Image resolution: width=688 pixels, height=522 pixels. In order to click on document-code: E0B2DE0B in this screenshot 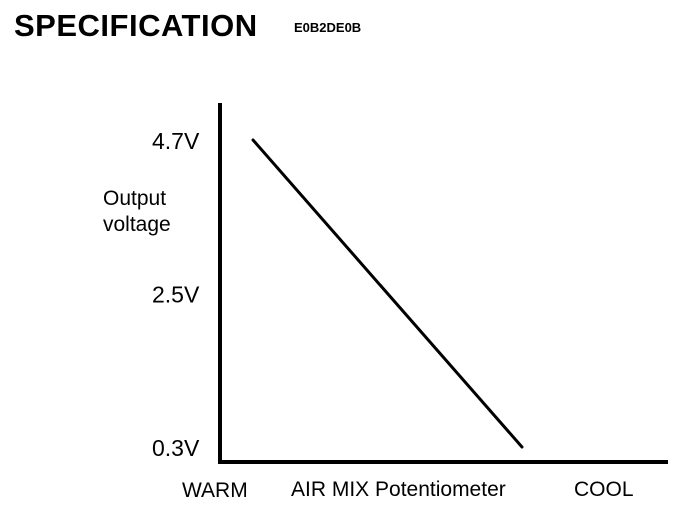, I will do `click(328, 27)`.